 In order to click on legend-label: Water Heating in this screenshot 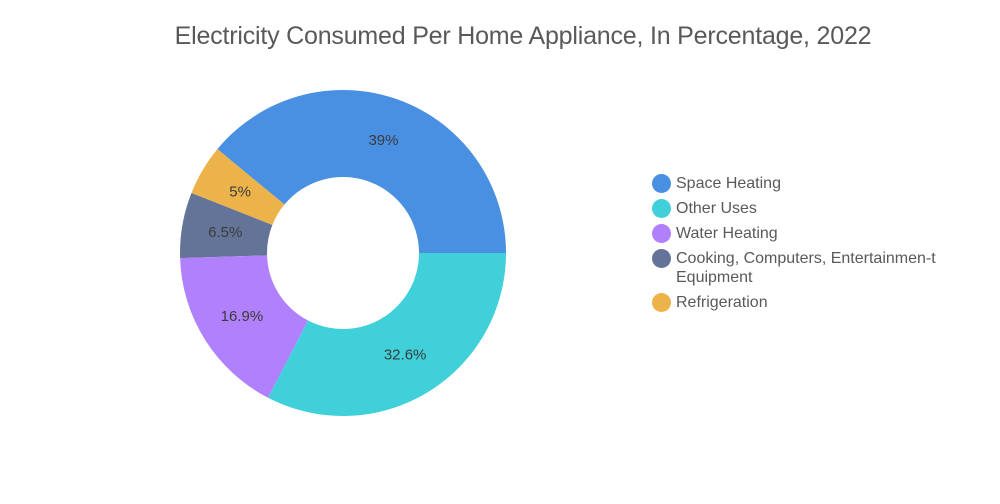, I will do `click(727, 233)`.